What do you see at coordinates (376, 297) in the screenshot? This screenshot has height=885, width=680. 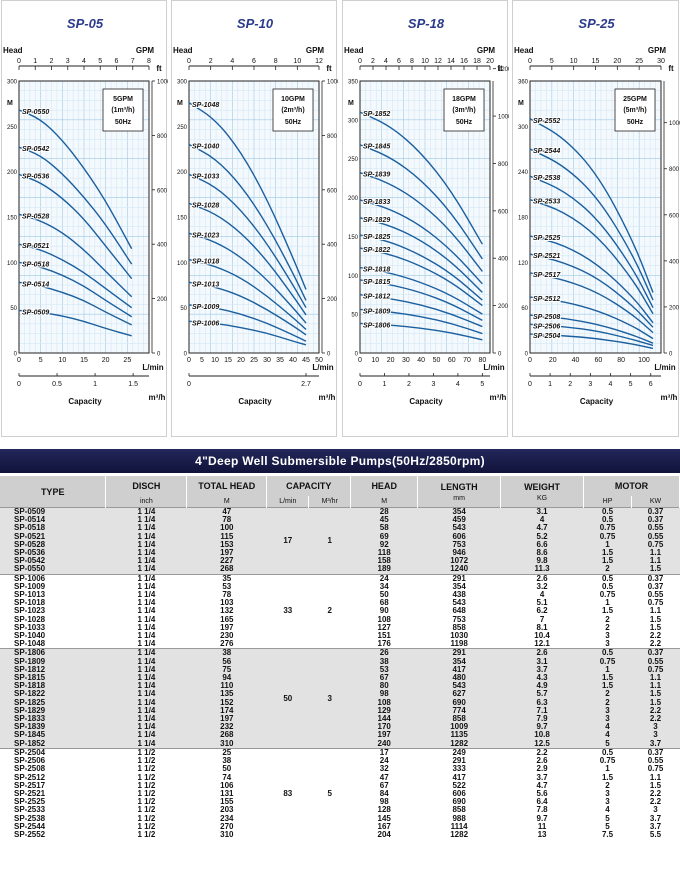 I see `curve-label: SP-1812` at bounding box center [376, 297].